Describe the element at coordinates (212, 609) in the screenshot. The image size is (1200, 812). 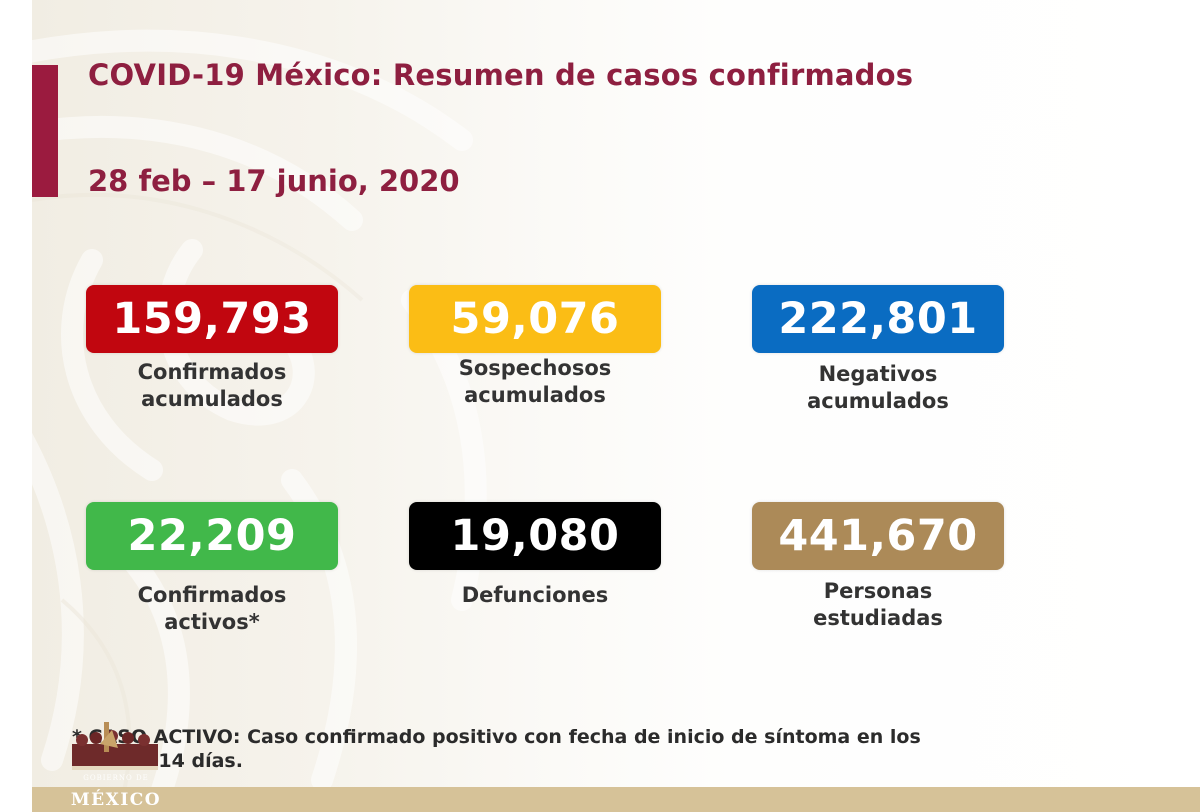
I see `stat-label: Confirmados activos*` at that location.